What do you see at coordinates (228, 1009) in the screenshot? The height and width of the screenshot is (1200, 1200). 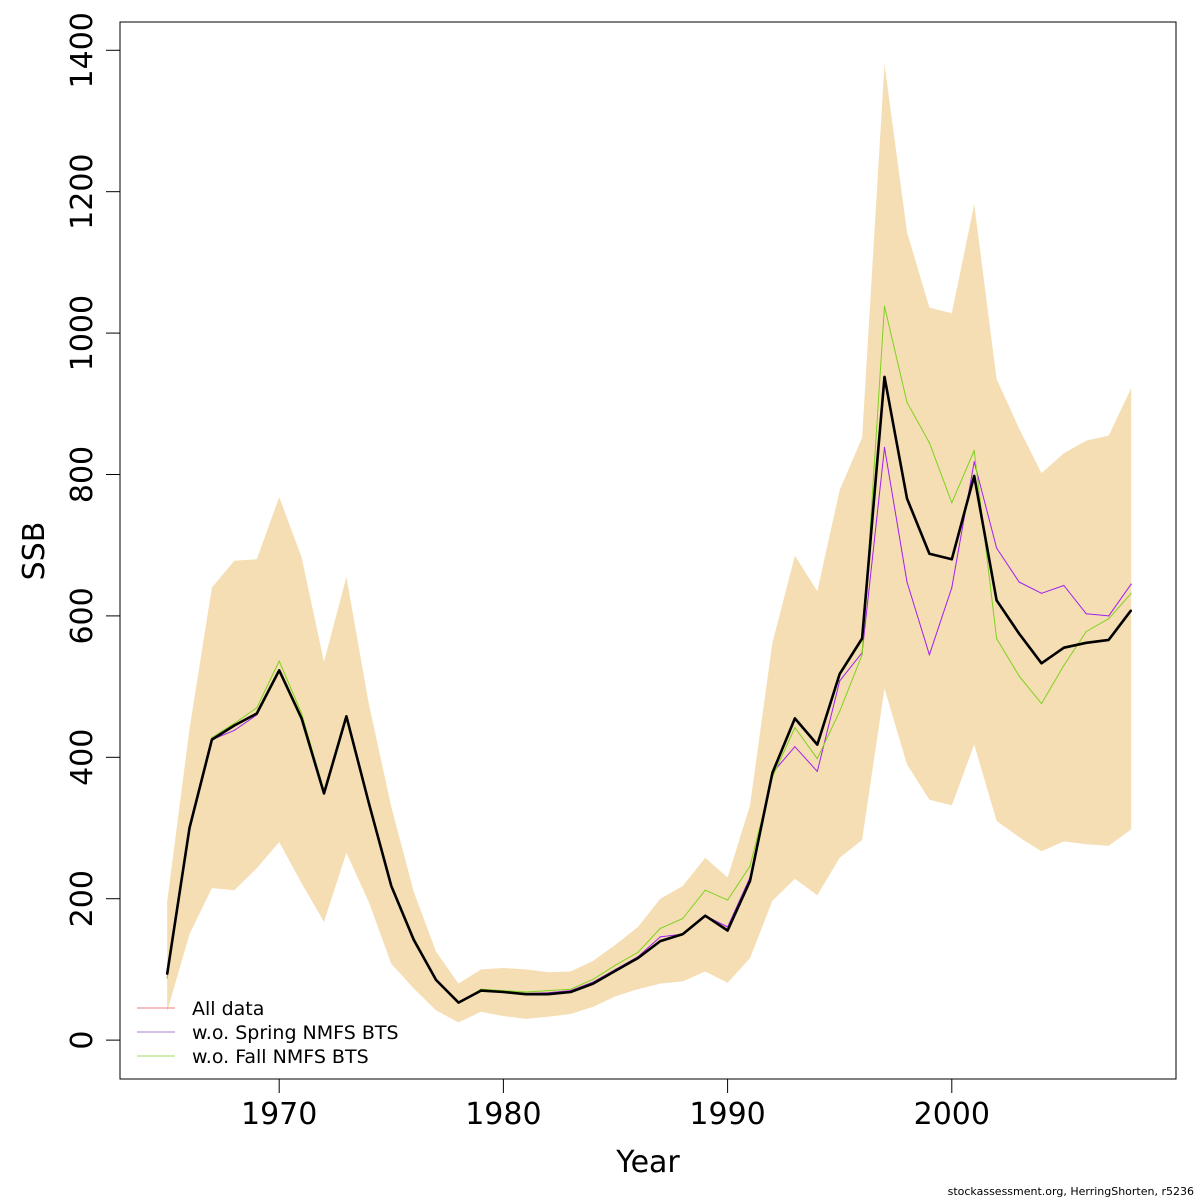 I see `legend-label: All data` at bounding box center [228, 1009].